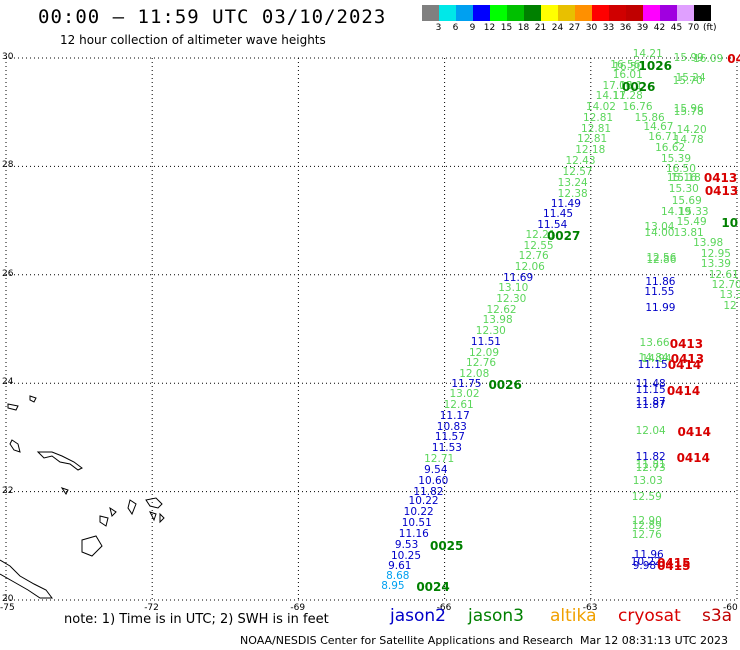  What do you see at coordinates (451, 426) in the screenshot?
I see `wave-height-value: 10.83` at bounding box center [451, 426].